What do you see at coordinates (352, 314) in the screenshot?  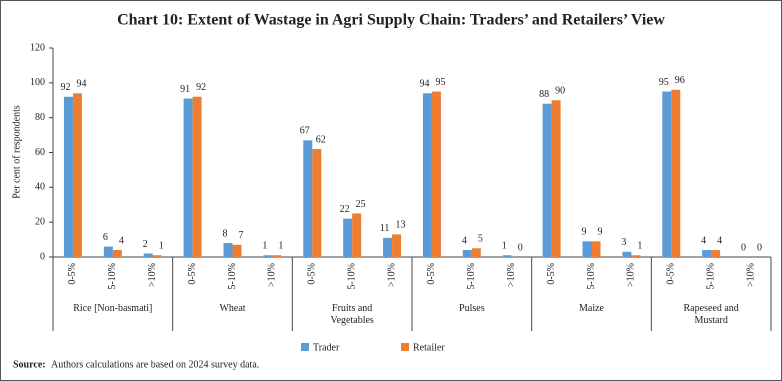 I see `group-label: Fruits and Vegetables` at bounding box center [352, 314].